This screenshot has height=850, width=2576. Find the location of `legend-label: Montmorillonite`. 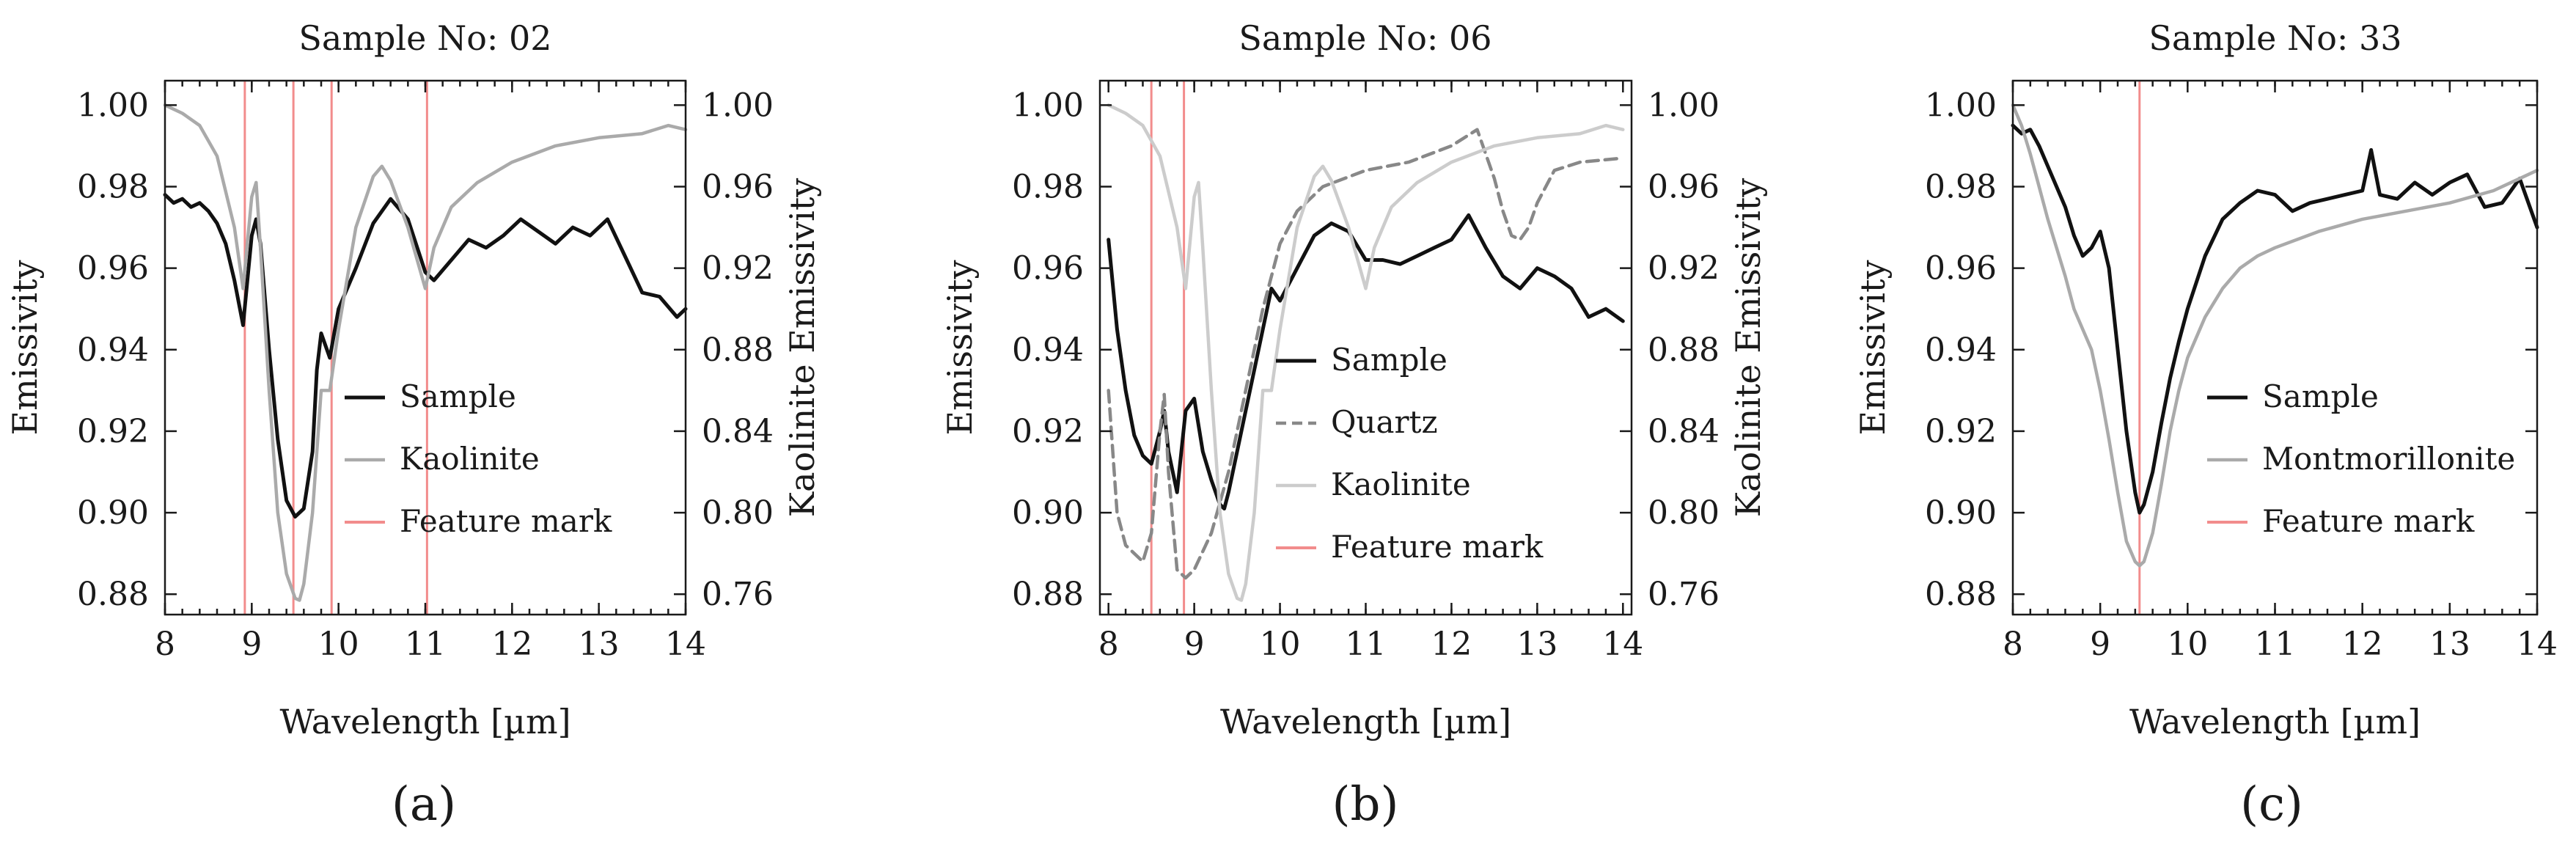

legend-label: Montmorillonite is located at coordinates (2389, 459).